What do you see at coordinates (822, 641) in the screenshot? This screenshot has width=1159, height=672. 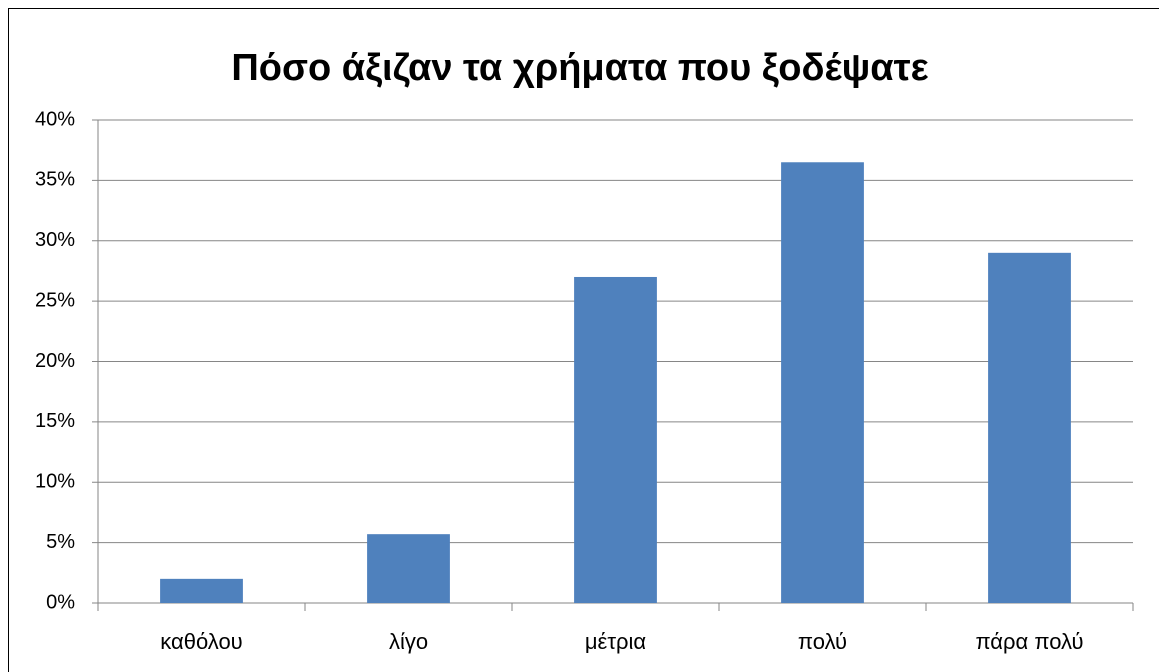 I see `x-tick-label: πολύ` at bounding box center [822, 641].